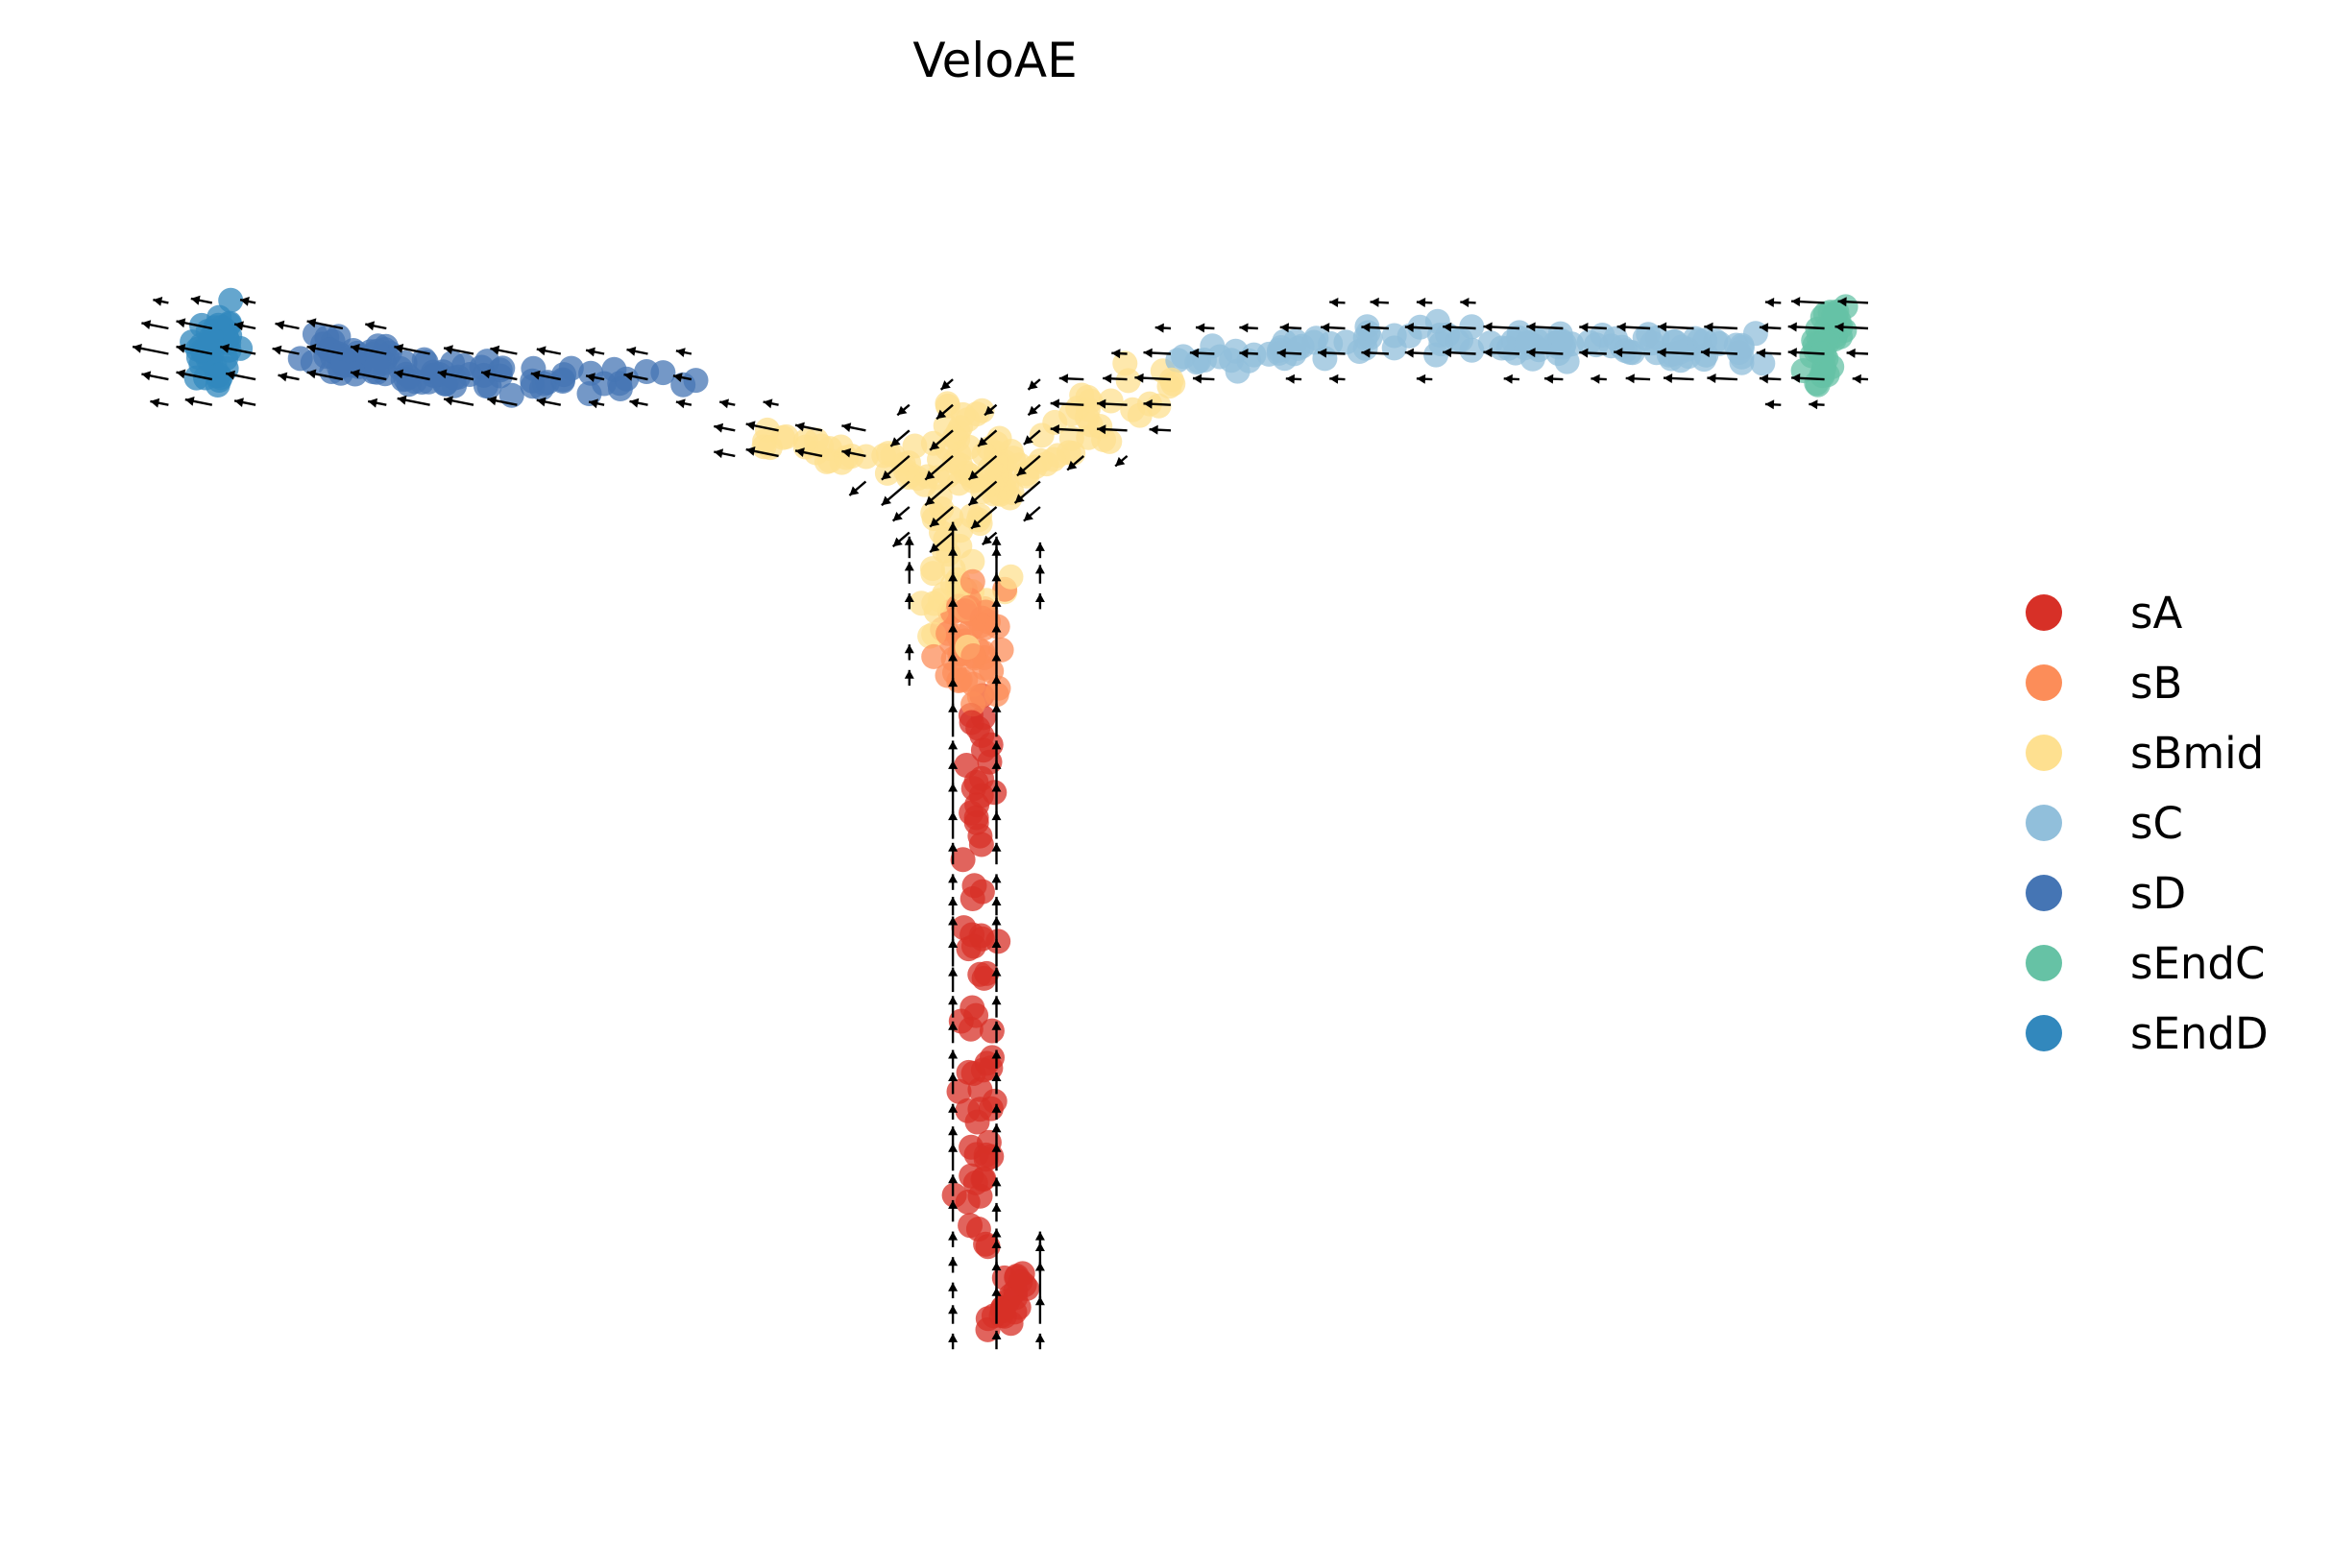 This screenshot has width=2332, height=1568. What do you see at coordinates (2044, 893) in the screenshot?
I see `legend-marker-sD` at bounding box center [2044, 893].